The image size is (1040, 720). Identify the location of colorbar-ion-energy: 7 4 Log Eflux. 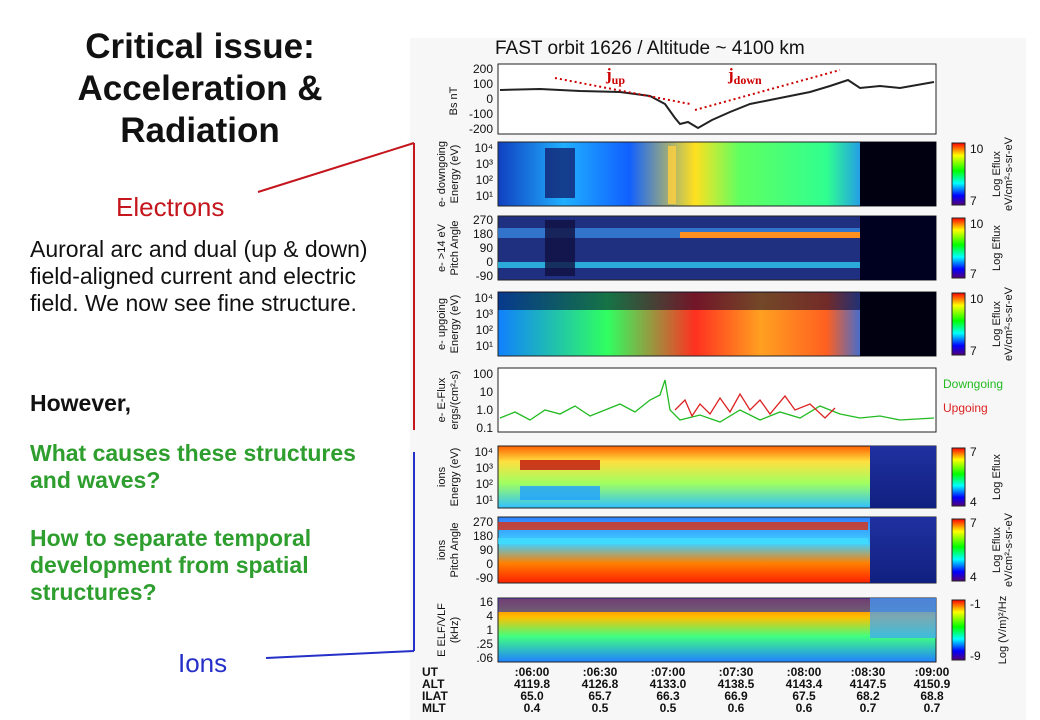
(977, 477).